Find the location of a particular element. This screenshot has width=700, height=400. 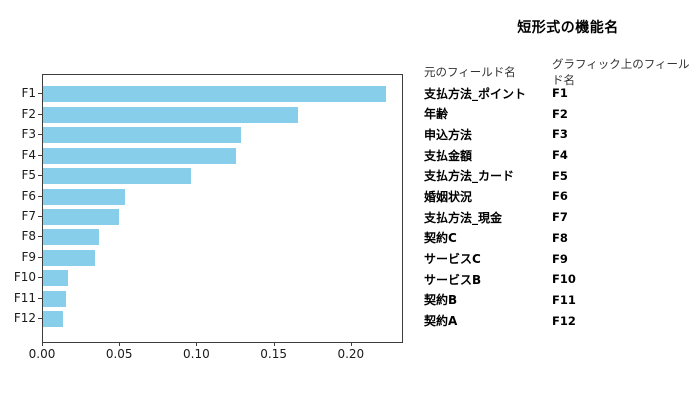

legend-original-field-name: サービスB is located at coordinates (453, 279).